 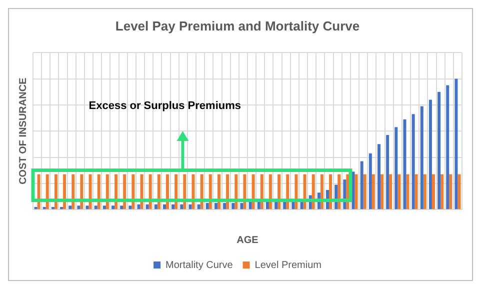 What do you see at coordinates (237, 26) in the screenshot?
I see `chart-title: Level Pay Premium and Mortality Curve` at bounding box center [237, 26].